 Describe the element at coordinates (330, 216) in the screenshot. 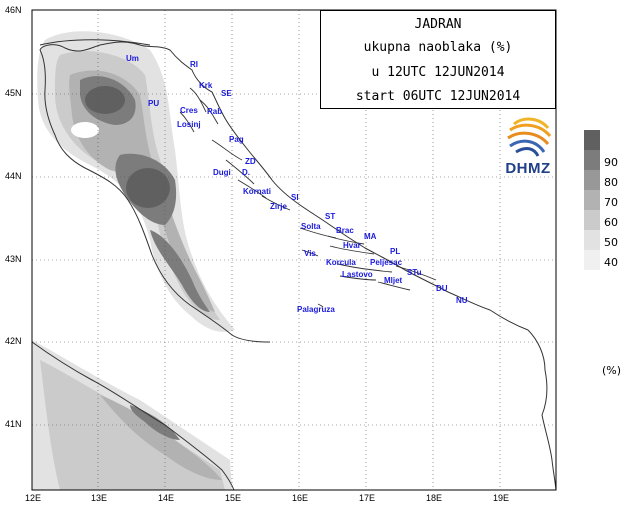

I see `city-label-st: ST` at that location.